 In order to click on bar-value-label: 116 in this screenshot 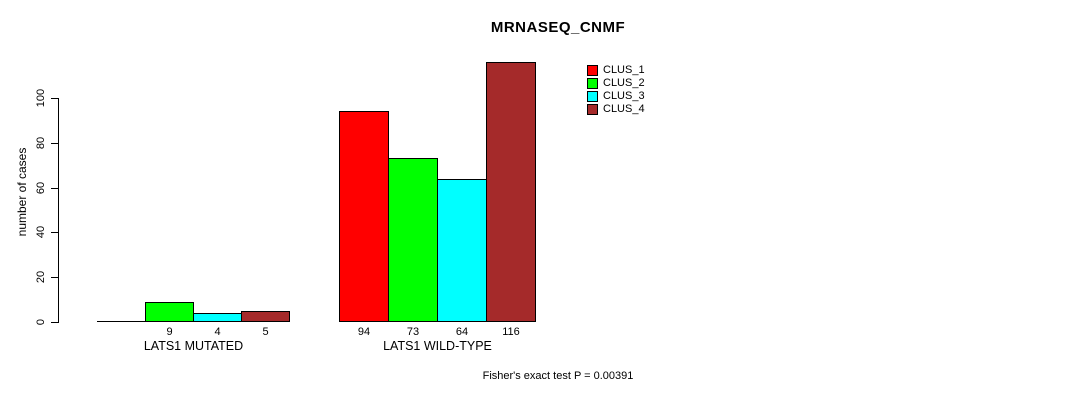, I will do `click(511, 332)`.